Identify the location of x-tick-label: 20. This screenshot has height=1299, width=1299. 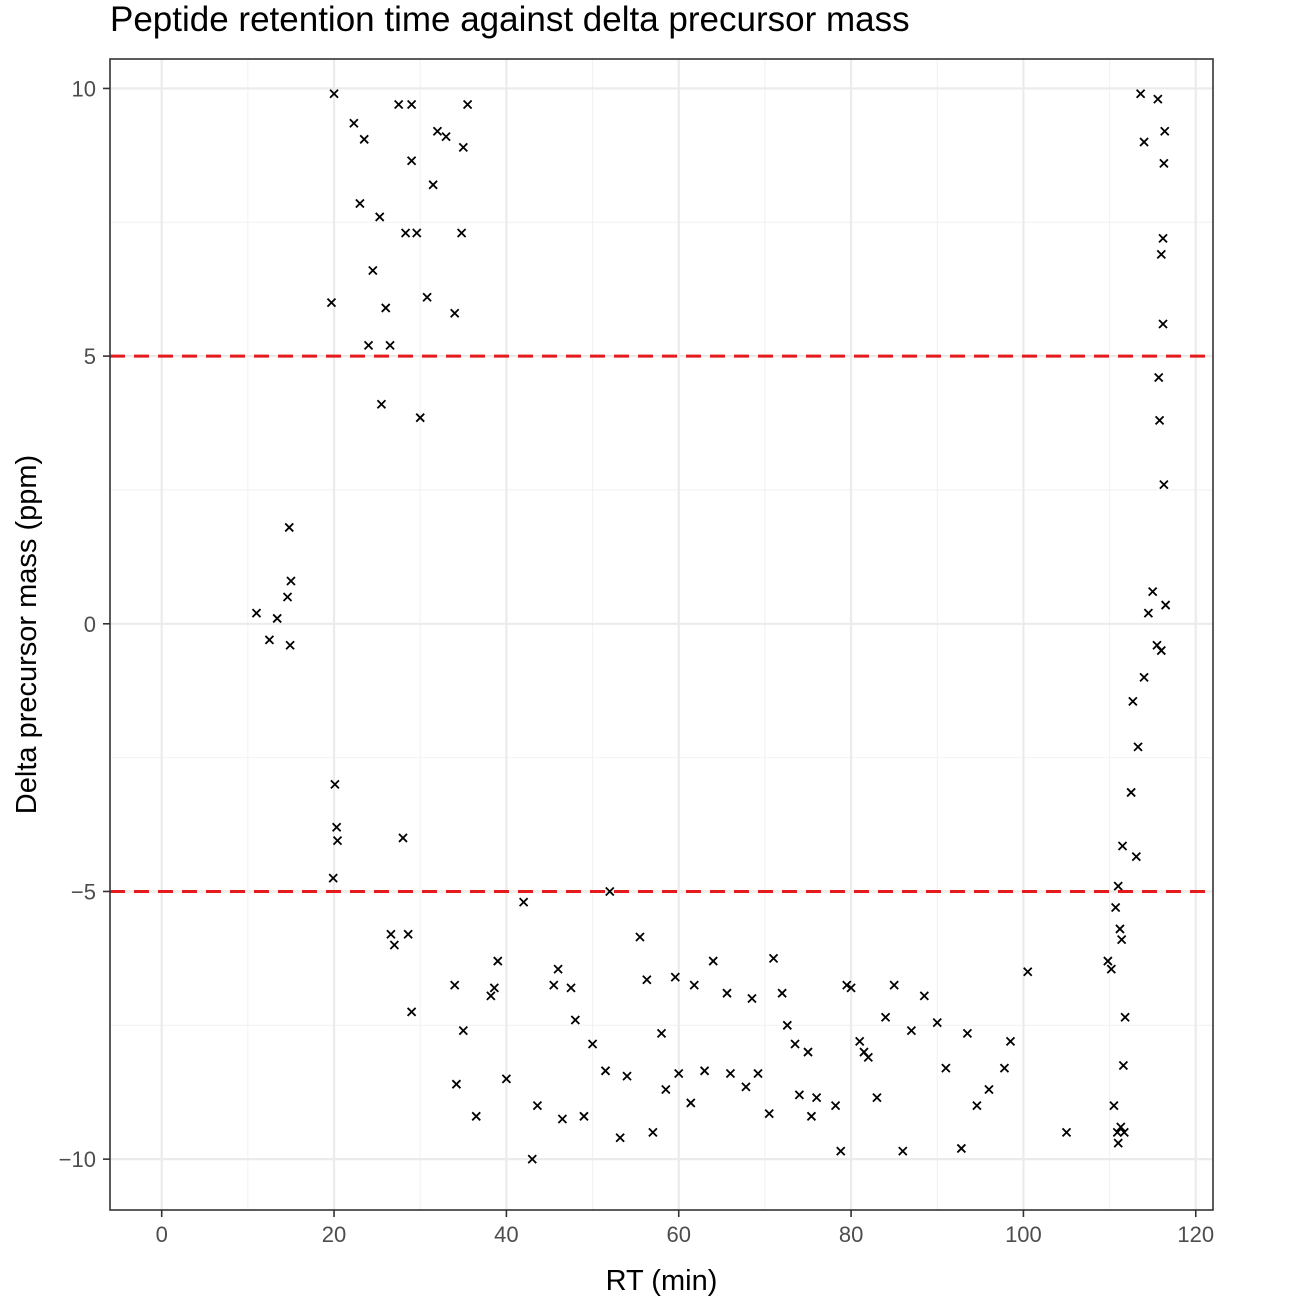
(334, 1234).